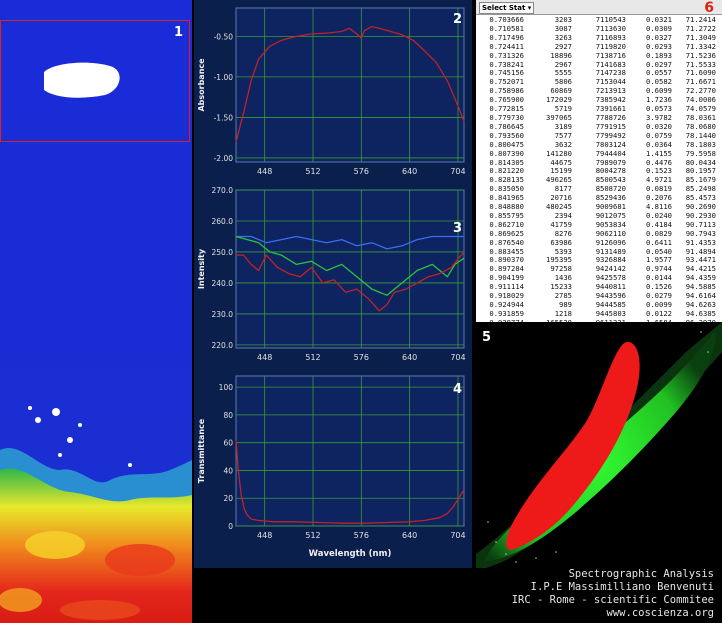 This screenshot has width=722, height=623. What do you see at coordinates (506, 198) in the screenshot?
I see `stats-cell-bin-value: 0.841965` at bounding box center [506, 198].